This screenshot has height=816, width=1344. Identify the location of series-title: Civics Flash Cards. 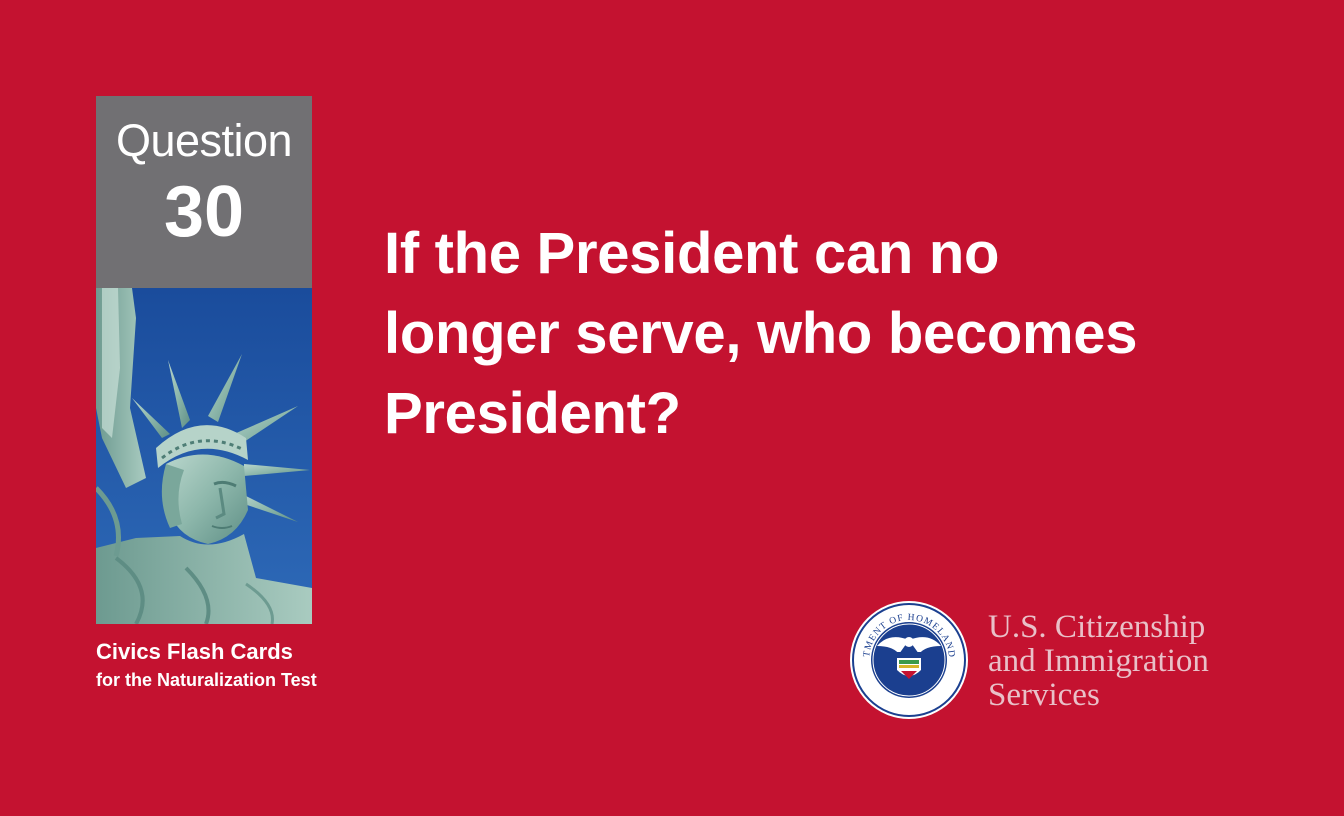
(194, 651).